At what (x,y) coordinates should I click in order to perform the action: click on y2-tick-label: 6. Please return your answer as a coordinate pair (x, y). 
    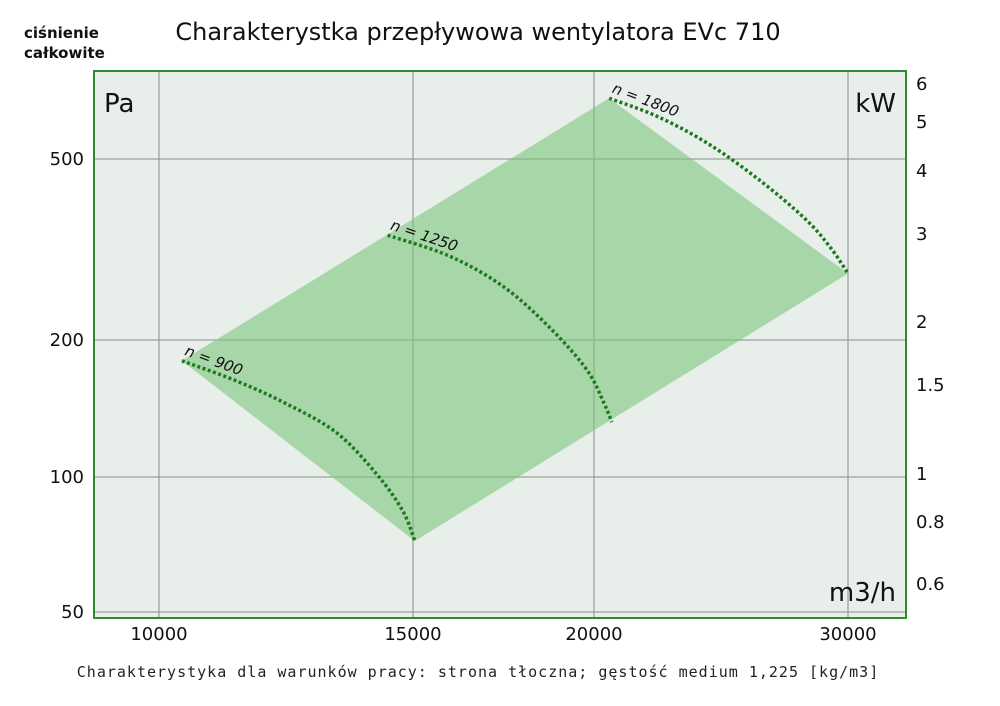
    Looking at the image, I should click on (921, 84).